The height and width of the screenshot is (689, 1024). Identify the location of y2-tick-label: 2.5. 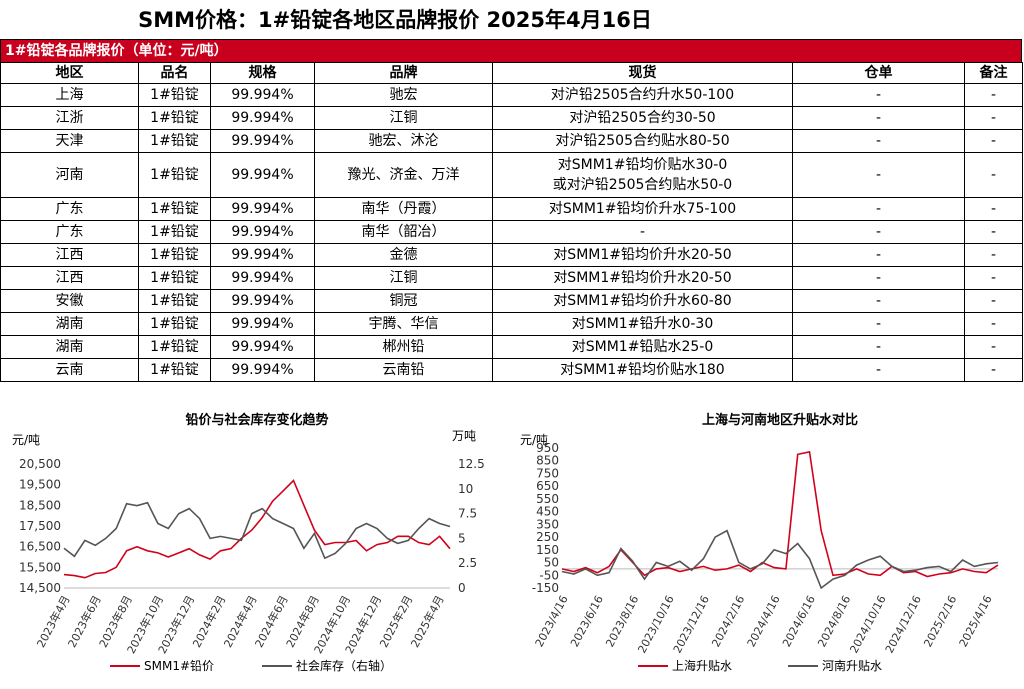
(467, 563).